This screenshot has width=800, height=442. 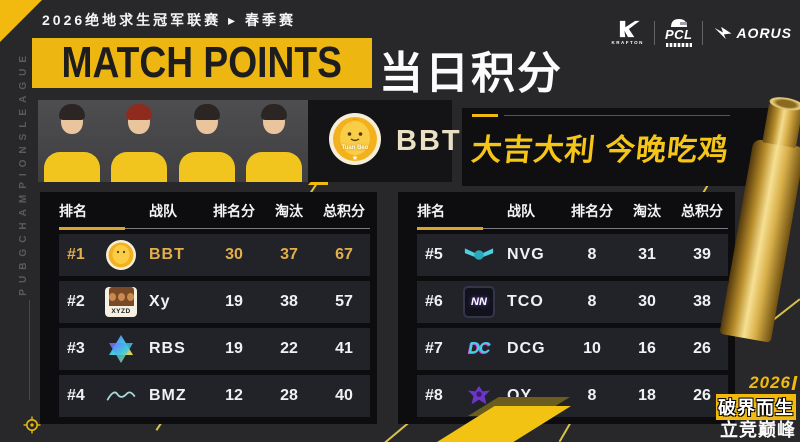 What do you see at coordinates (289, 301) in the screenshot?
I see `elims-cell: 38` at bounding box center [289, 301].